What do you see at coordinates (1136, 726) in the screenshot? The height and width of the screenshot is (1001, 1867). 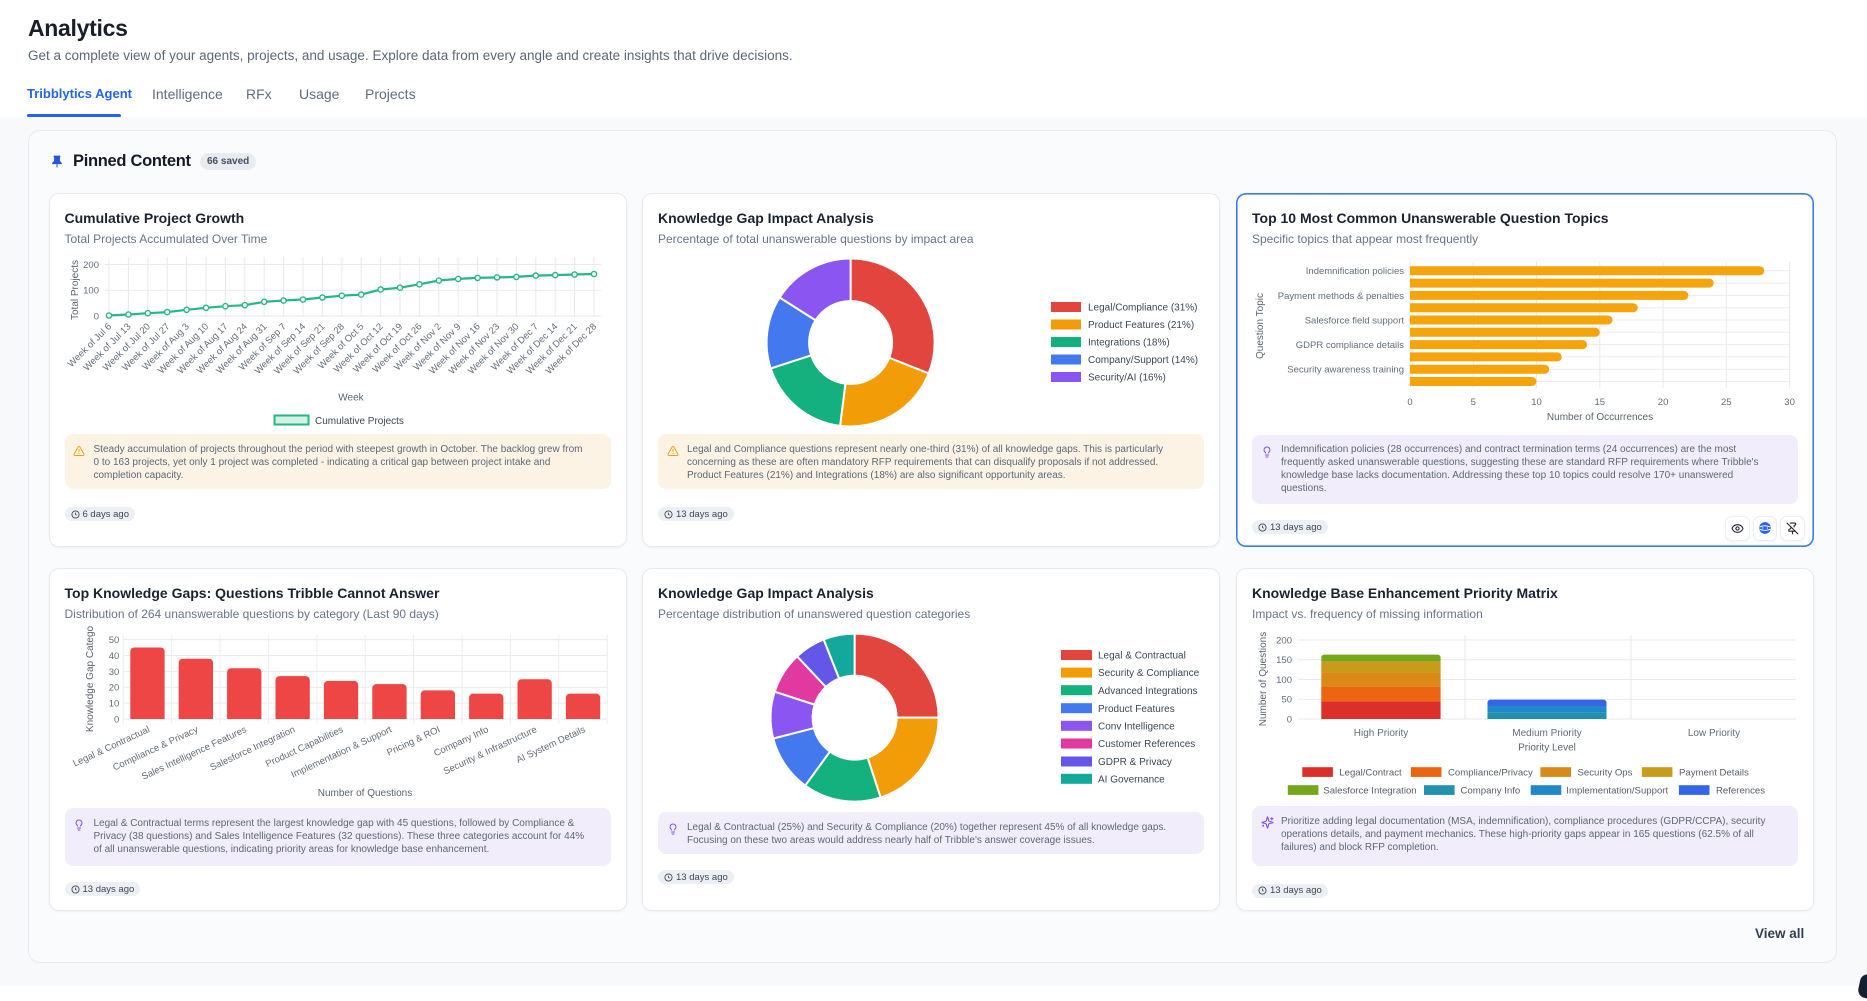 I see `svg-text: Conv Intelligence` at bounding box center [1136, 726].